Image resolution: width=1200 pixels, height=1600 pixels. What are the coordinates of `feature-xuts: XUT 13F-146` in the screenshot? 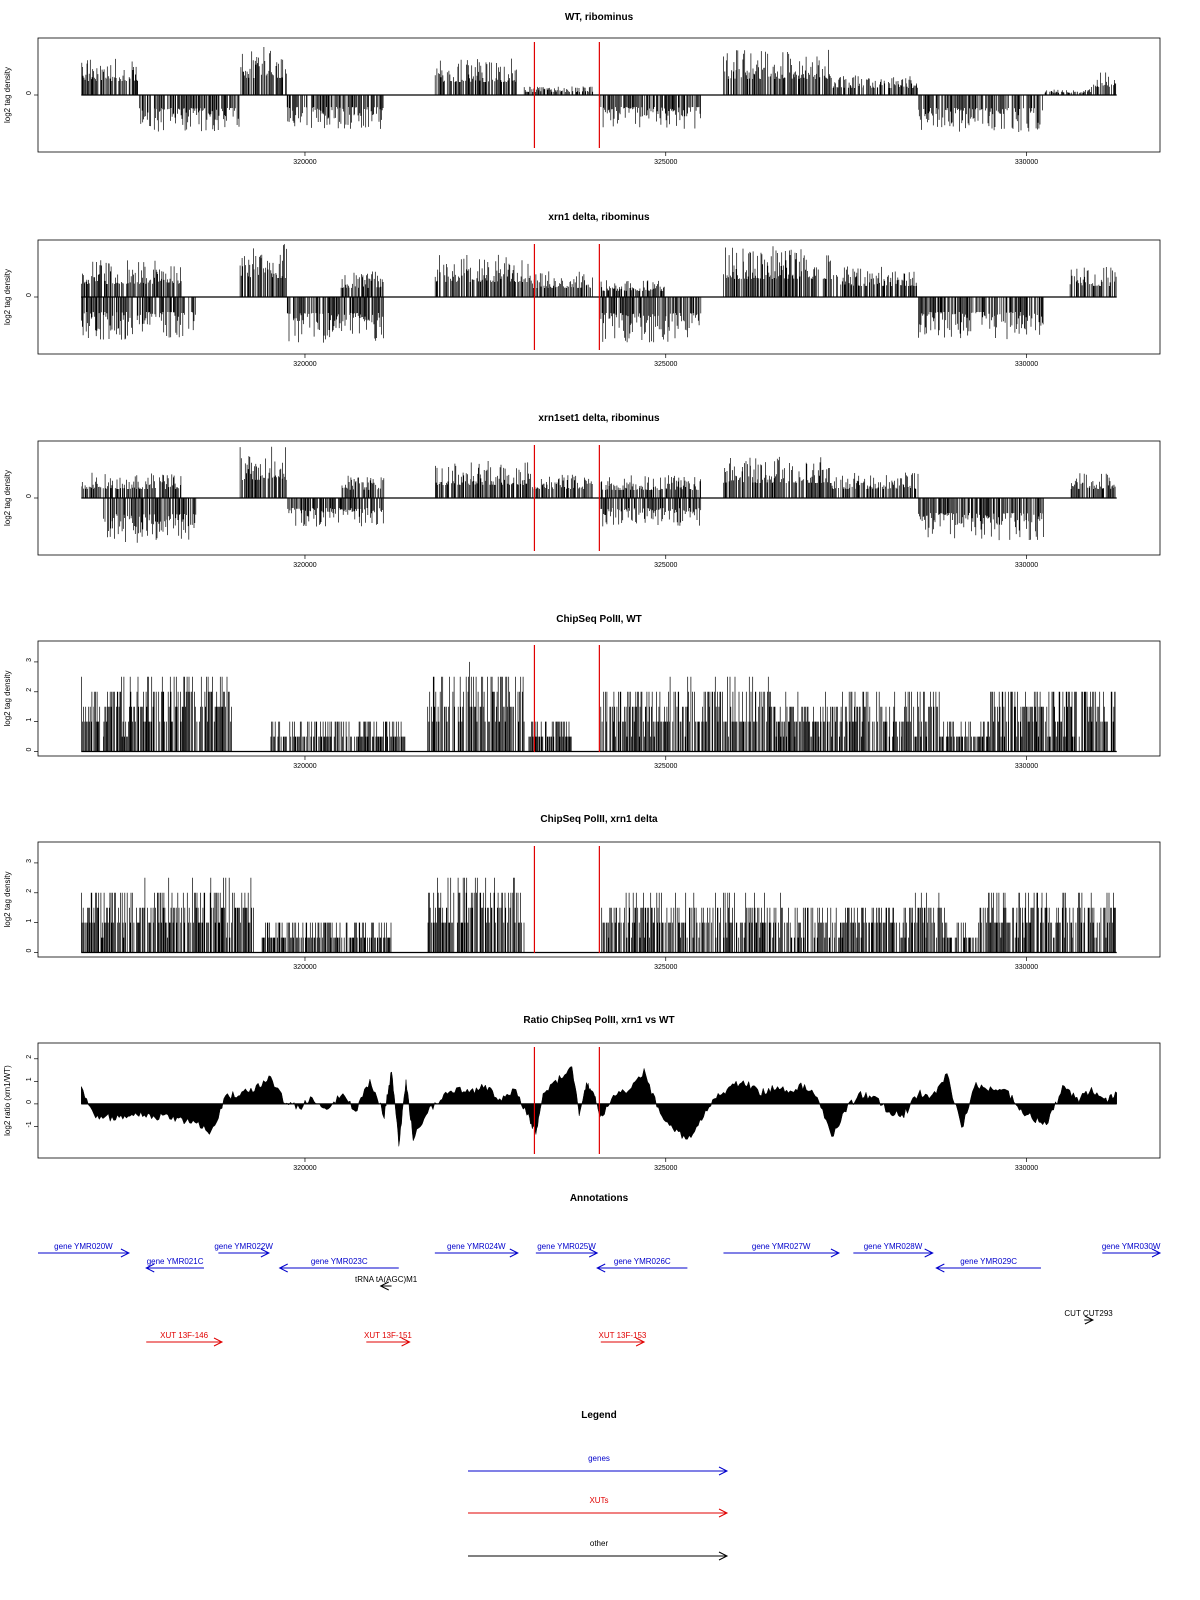 It's located at (185, 1339).